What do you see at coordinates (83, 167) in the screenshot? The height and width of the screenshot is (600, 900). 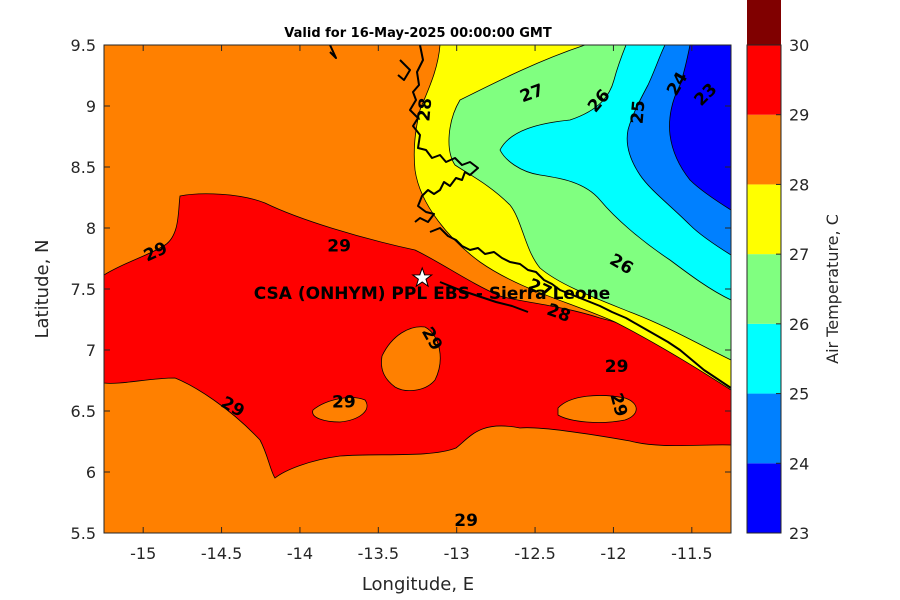 I see `y-tick-label: 8.5` at bounding box center [83, 167].